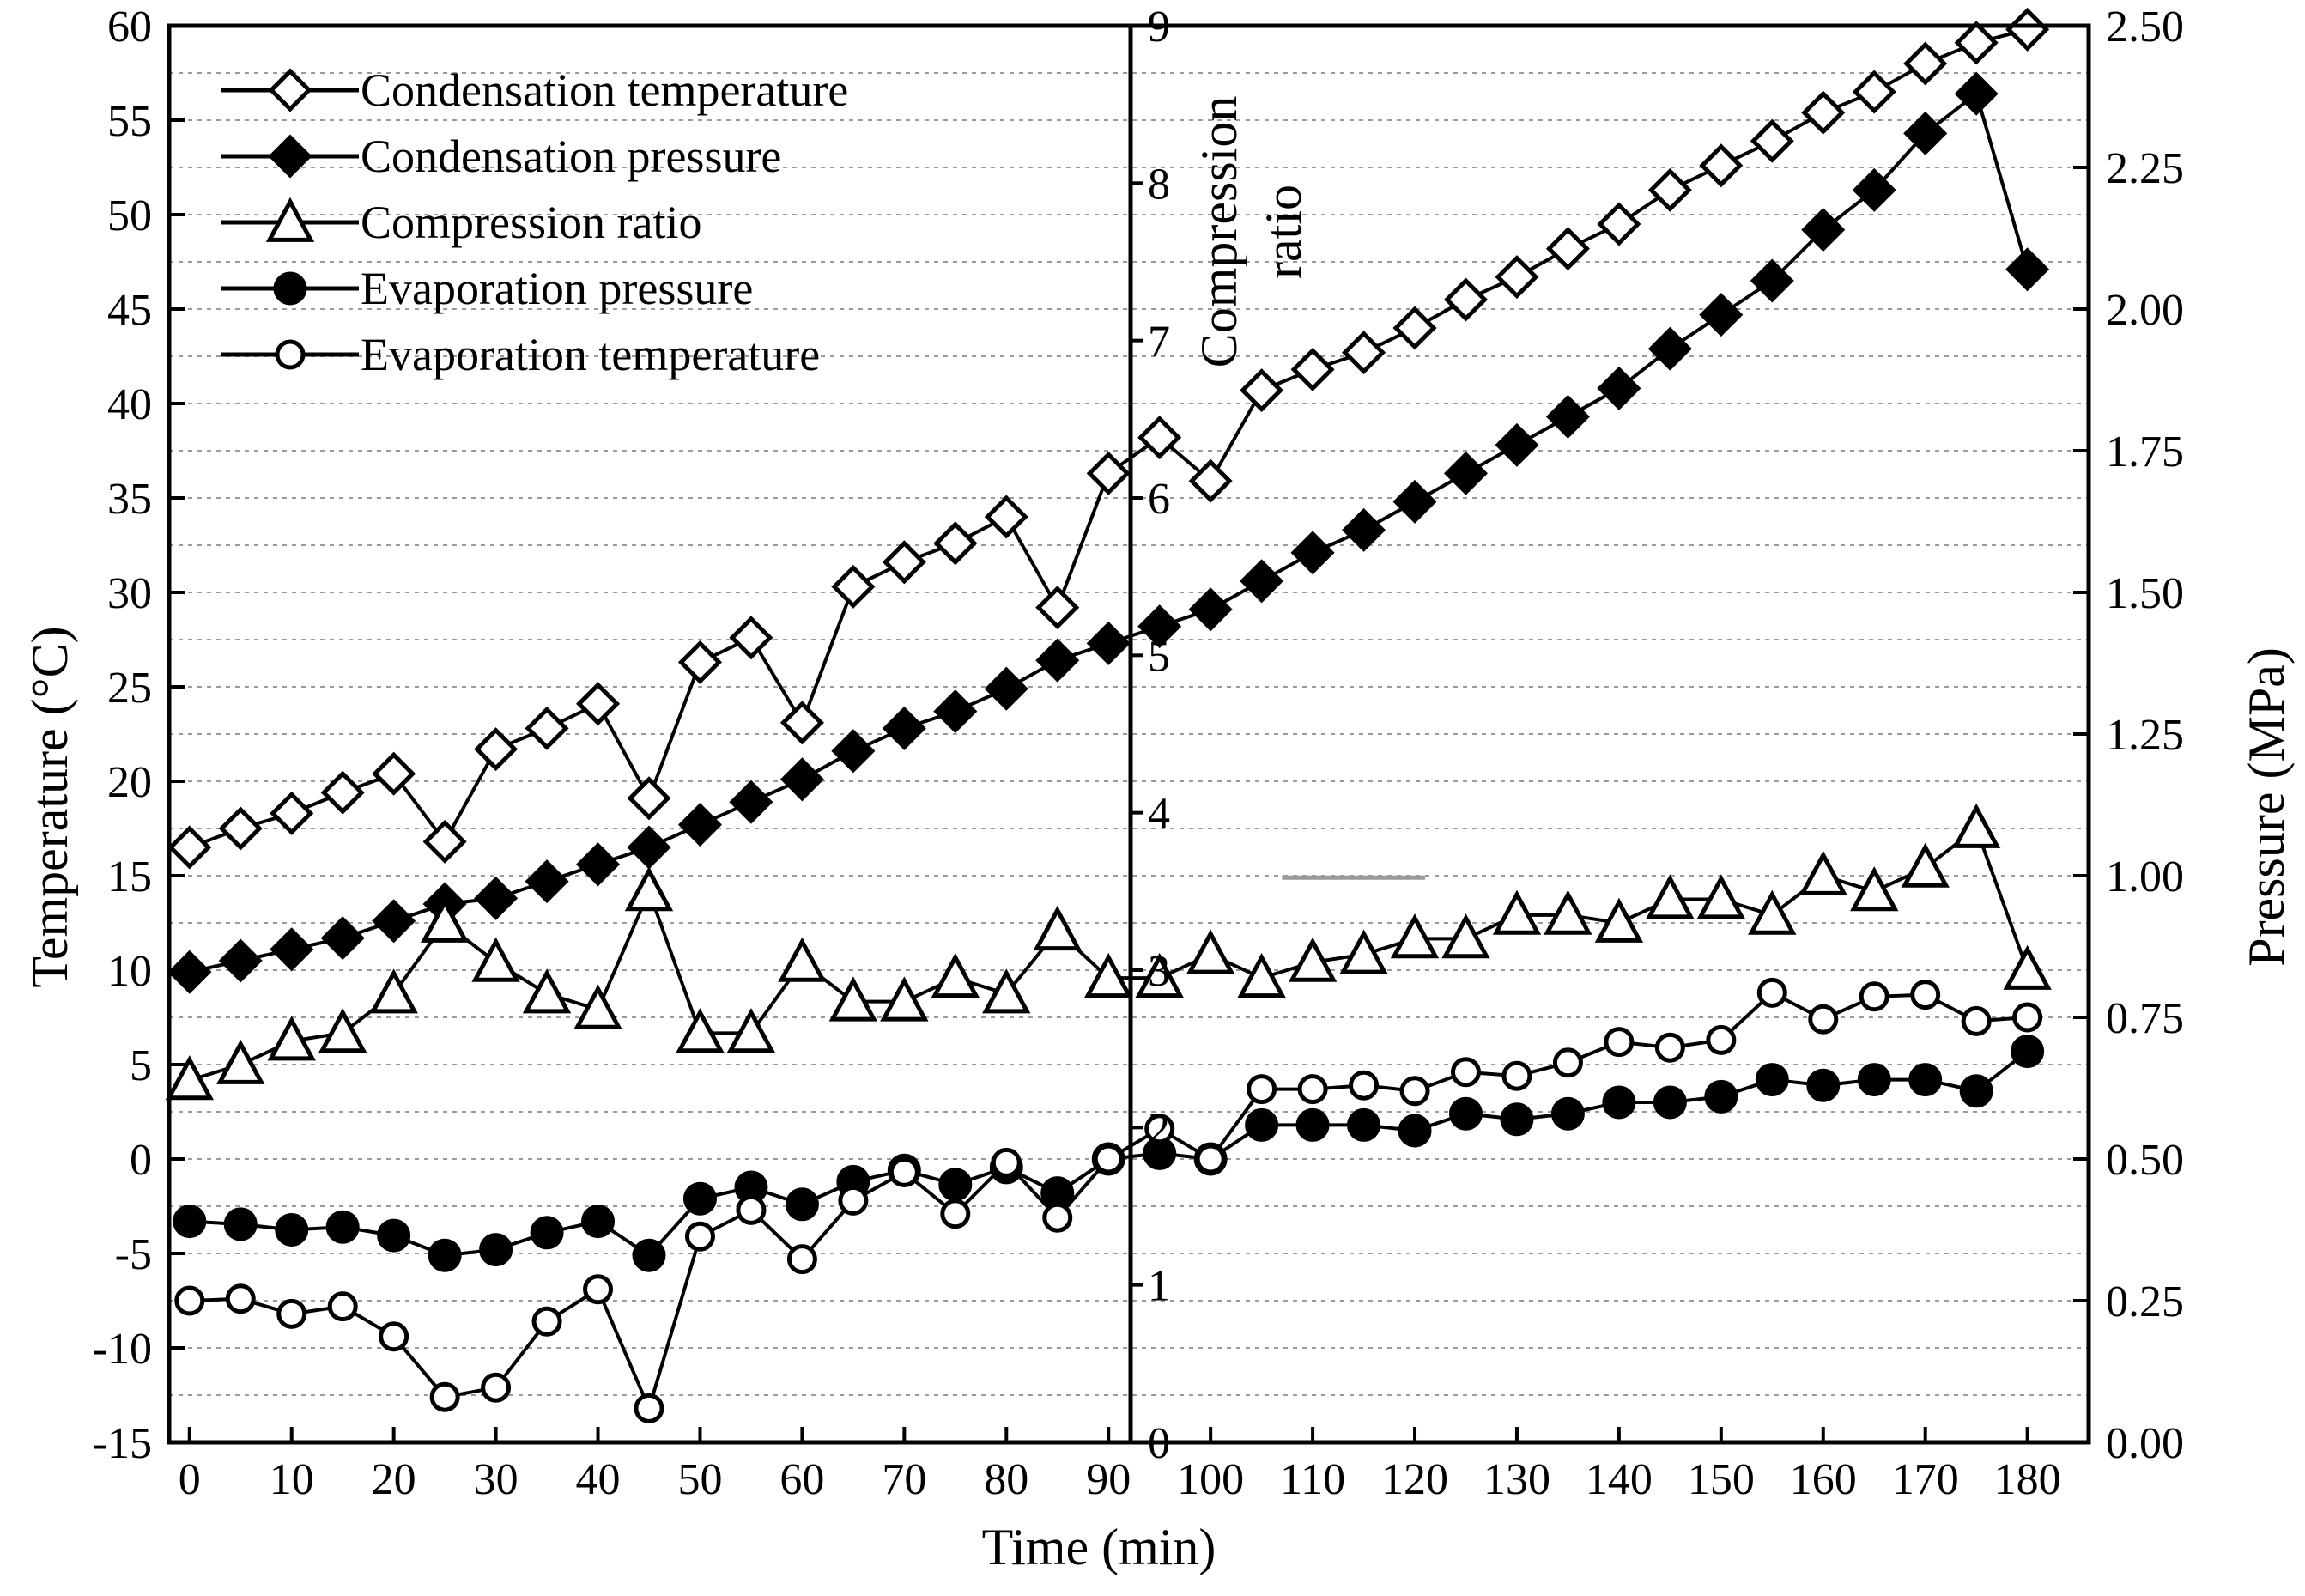 The height and width of the screenshot is (1596, 2305). I want to click on x-tick-label: 120, so click(1414, 1479).